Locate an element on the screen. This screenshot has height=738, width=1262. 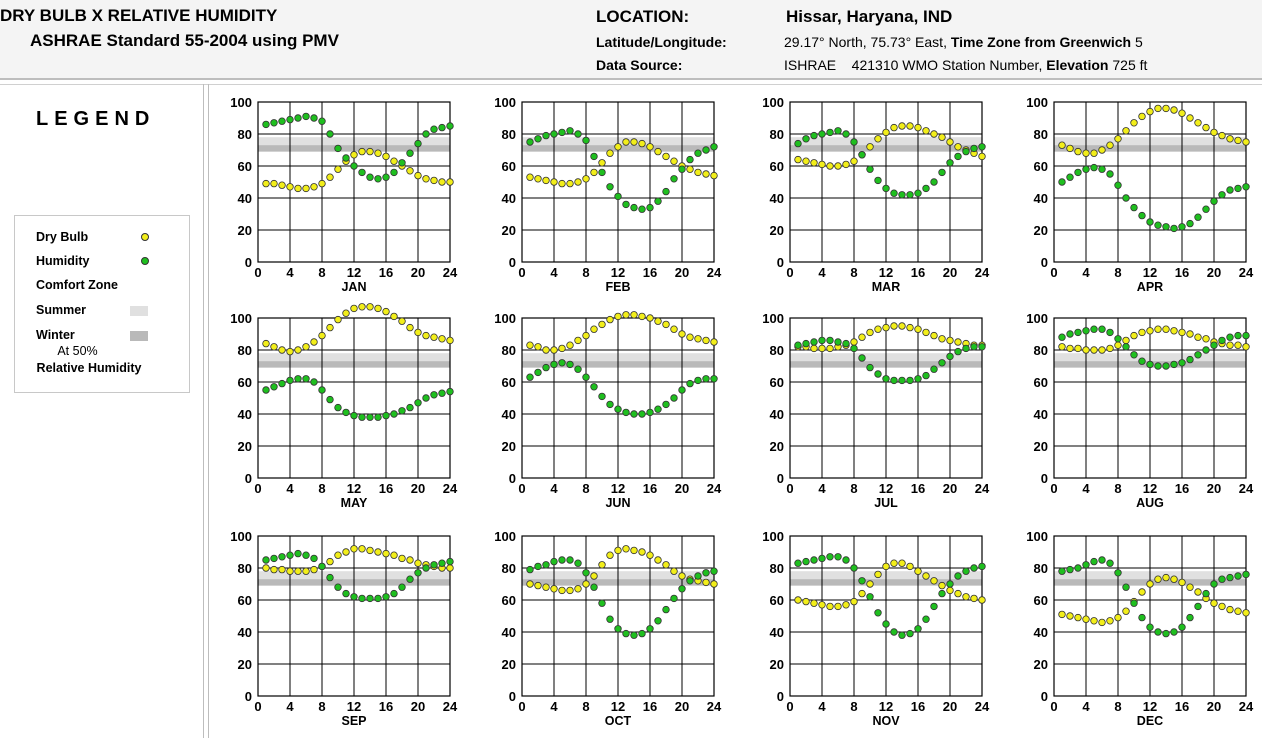
x-tick-label: 20 is located at coordinates (418, 706).